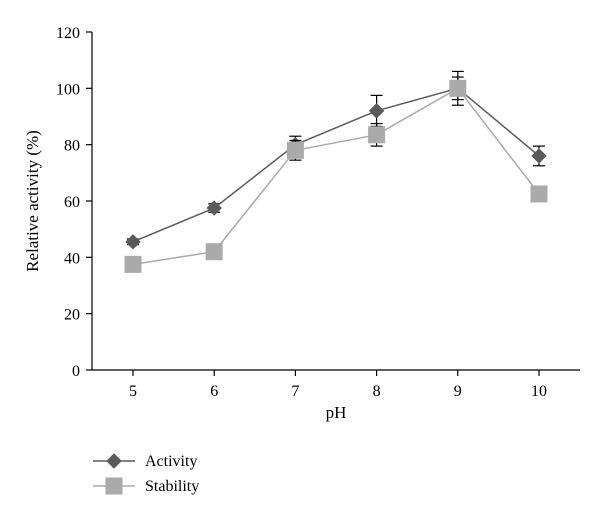  I want to click on legend-label: Stability, so click(172, 486).